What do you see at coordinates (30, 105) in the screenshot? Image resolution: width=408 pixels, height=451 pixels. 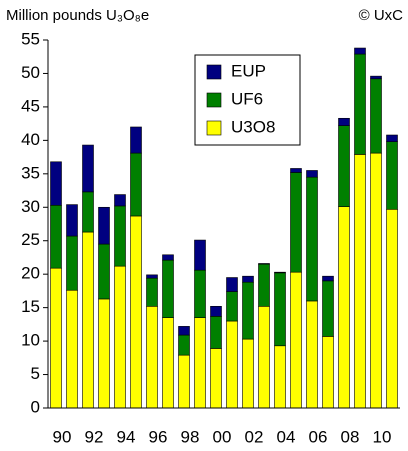 I see `y-tick-label: 45` at bounding box center [30, 105].